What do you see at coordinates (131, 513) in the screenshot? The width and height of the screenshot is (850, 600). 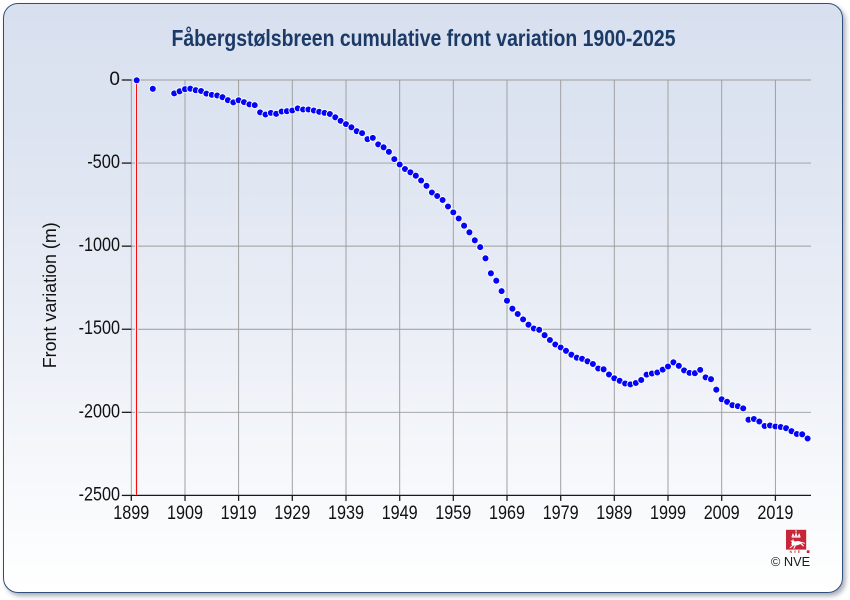 I see `svg-text: 1899` at bounding box center [131, 513].